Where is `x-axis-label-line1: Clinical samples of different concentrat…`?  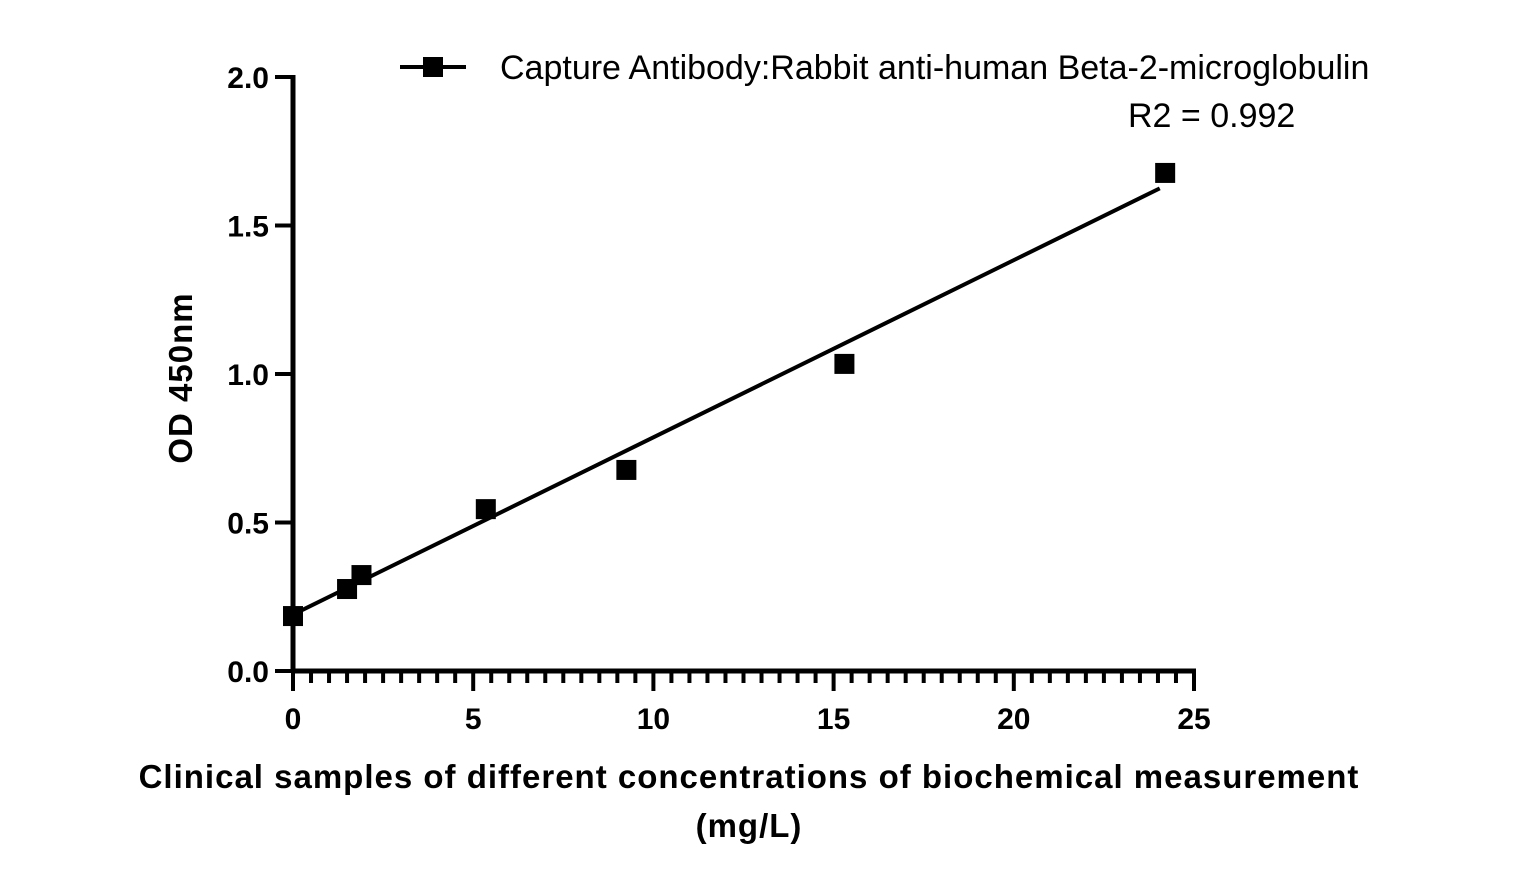
x-axis-label-line1: Clinical samples of different concentrat… is located at coordinates (749, 776).